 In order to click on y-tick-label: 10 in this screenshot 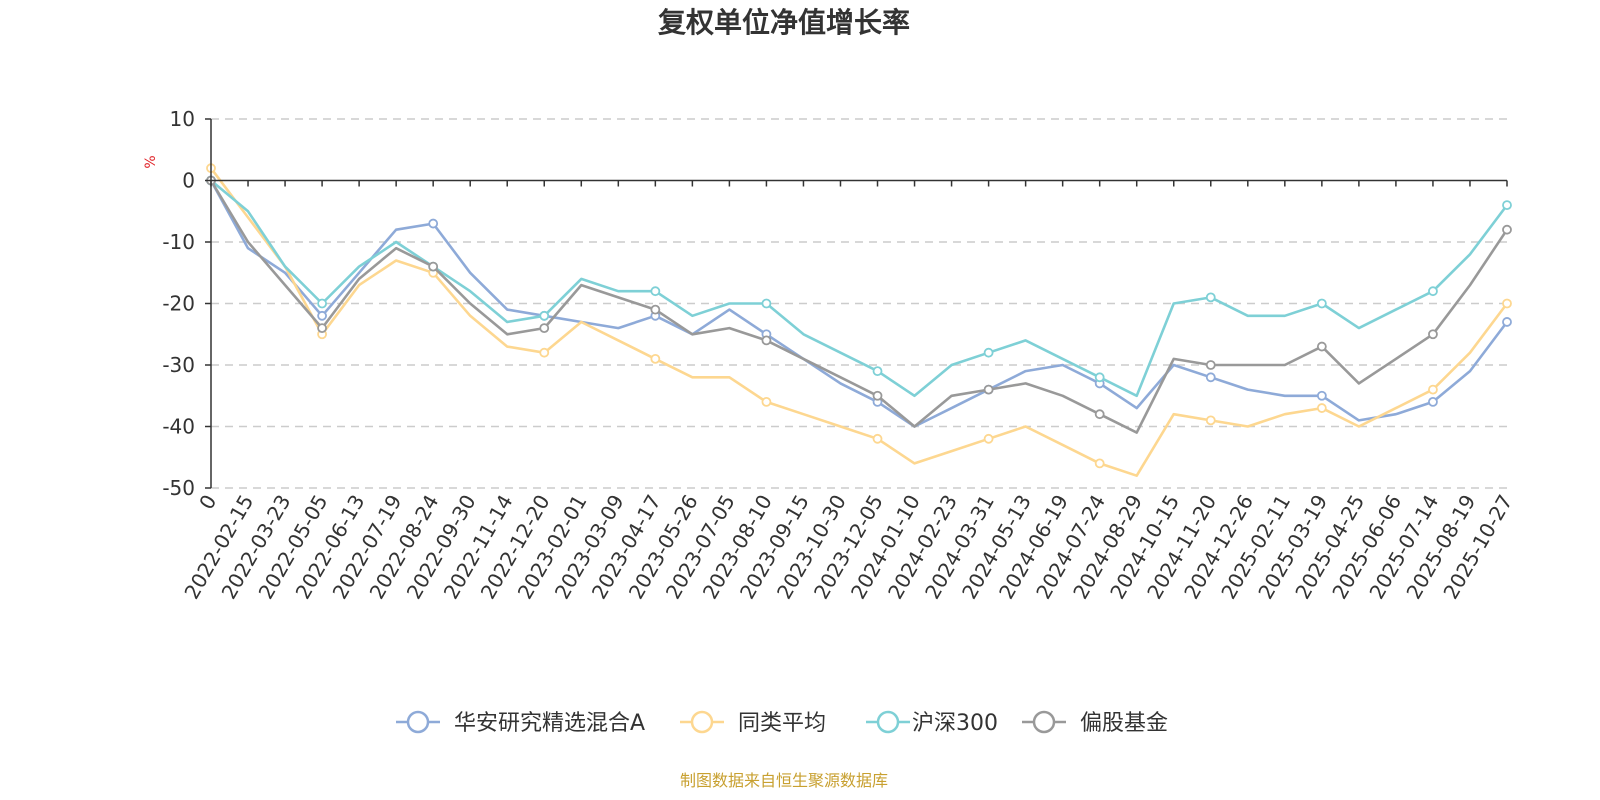, I will do `click(182, 119)`.